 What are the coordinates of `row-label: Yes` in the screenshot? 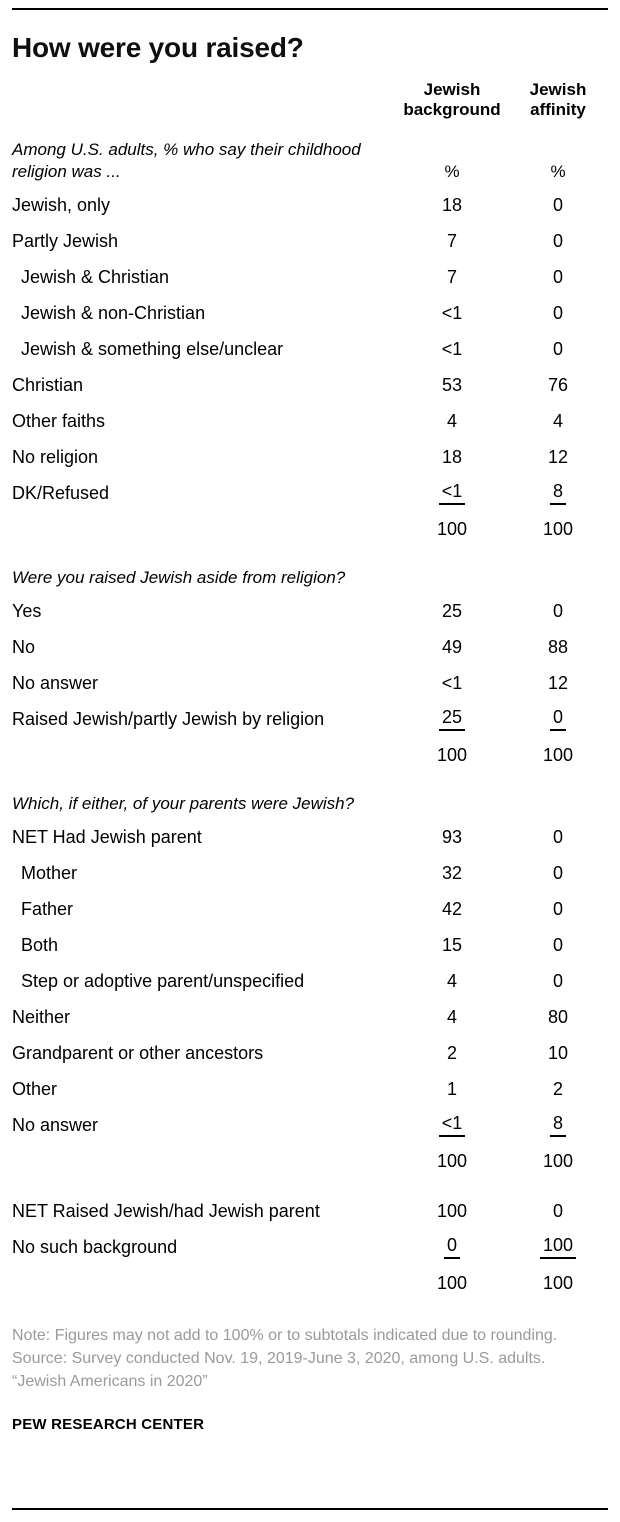 It's located at (27, 610).